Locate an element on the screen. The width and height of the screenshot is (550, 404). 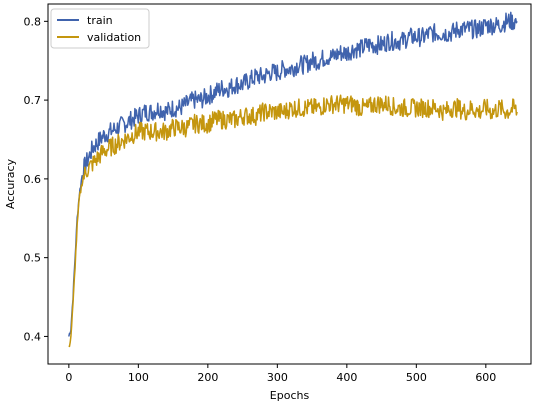
legend: train validation is located at coordinates (100, 28).